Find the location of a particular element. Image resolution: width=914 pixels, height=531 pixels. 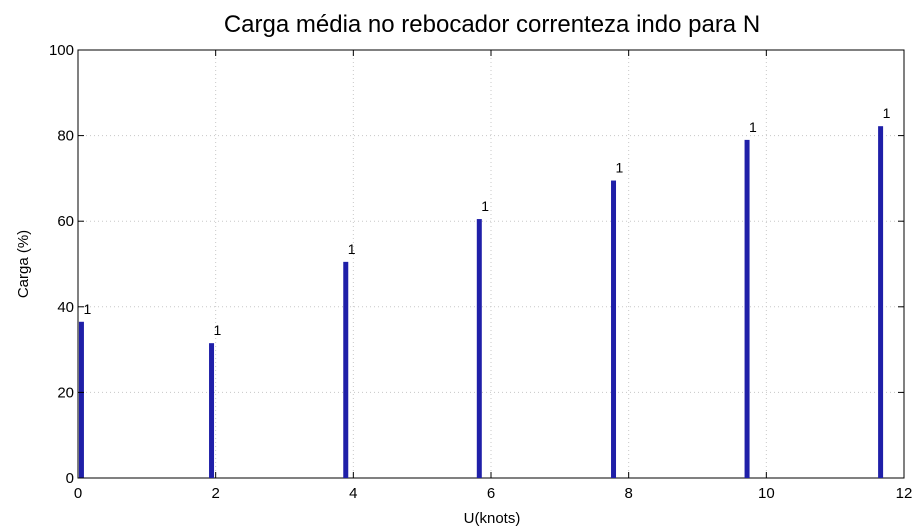

x-tick-label: 4 is located at coordinates (353, 493).